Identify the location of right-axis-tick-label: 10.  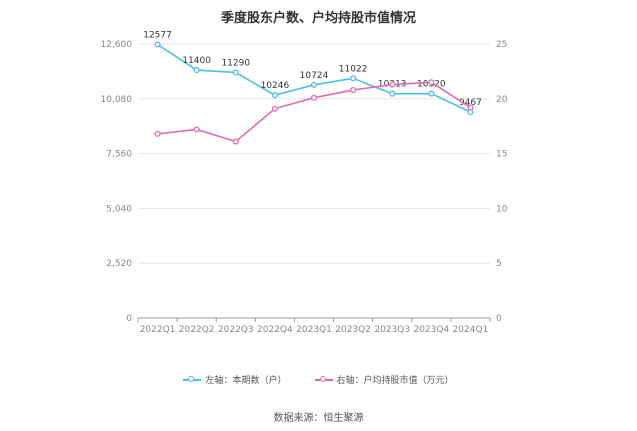
(502, 209).